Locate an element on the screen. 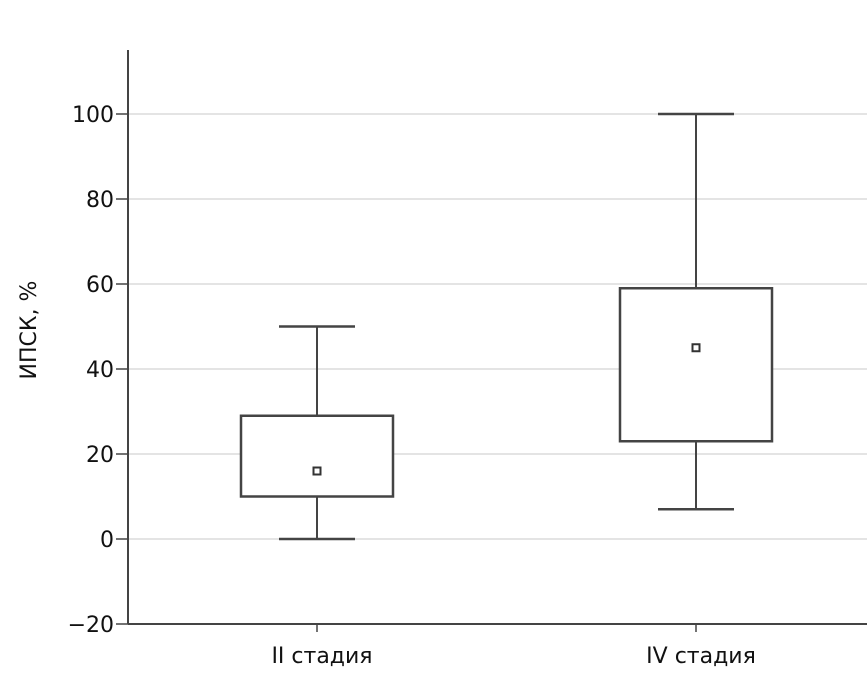 The image size is (867, 684). x-category-label: IV стадия is located at coordinates (701, 656).